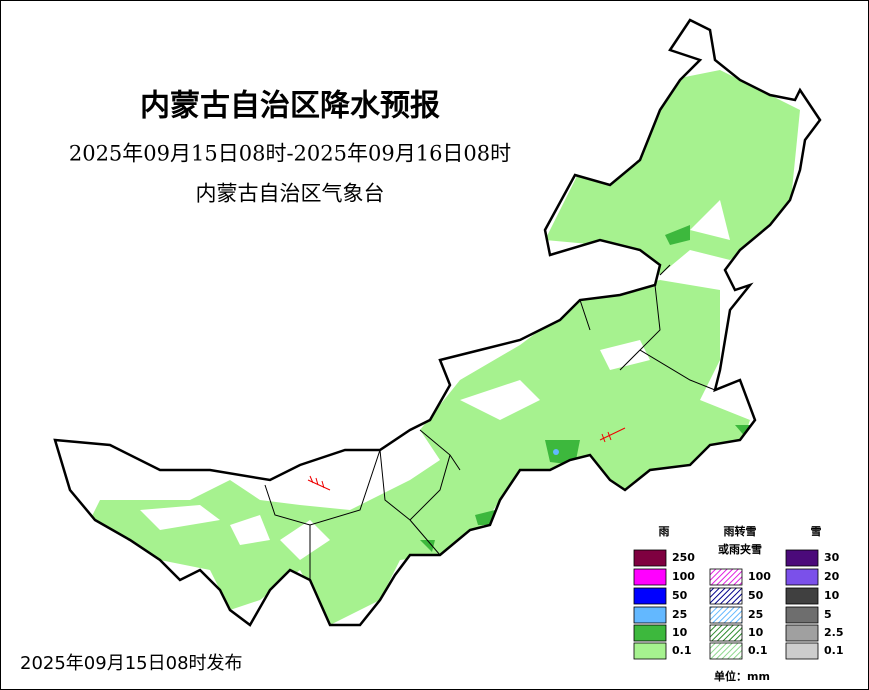 The width and height of the screenshot is (869, 690). What do you see at coordinates (816, 531) in the screenshot?
I see `legend-heading: 雪` at bounding box center [816, 531].